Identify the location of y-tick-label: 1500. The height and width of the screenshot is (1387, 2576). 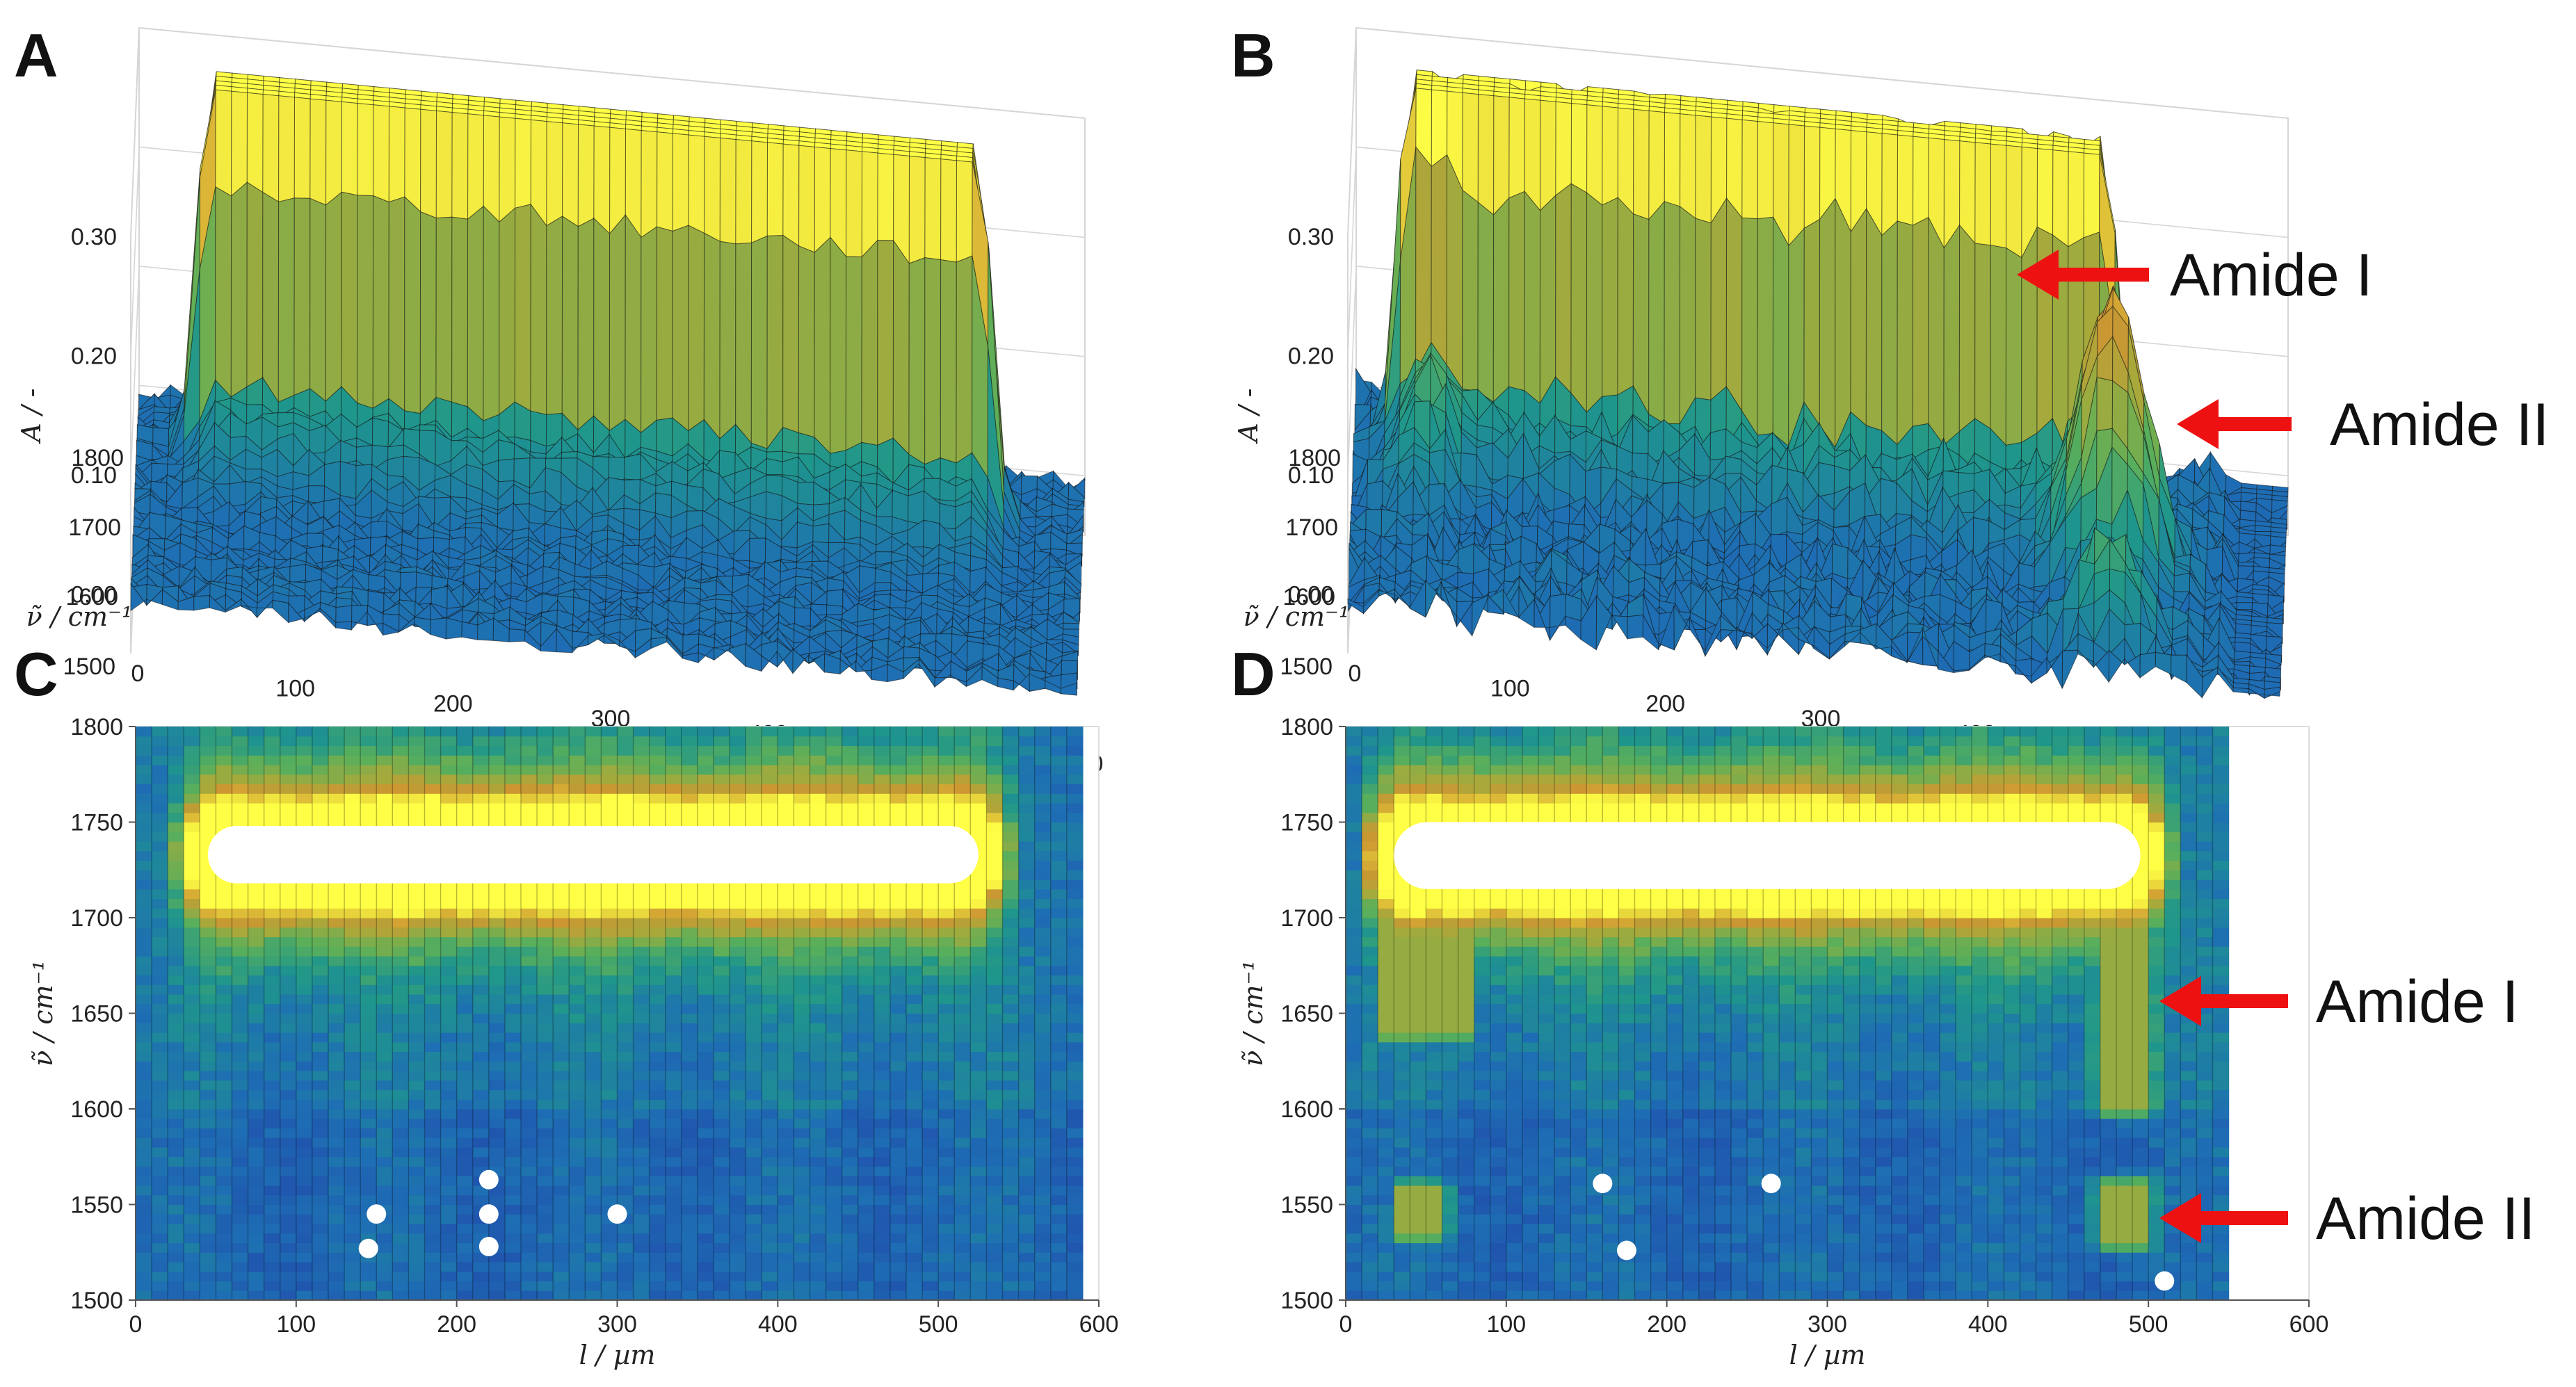
(89, 667).